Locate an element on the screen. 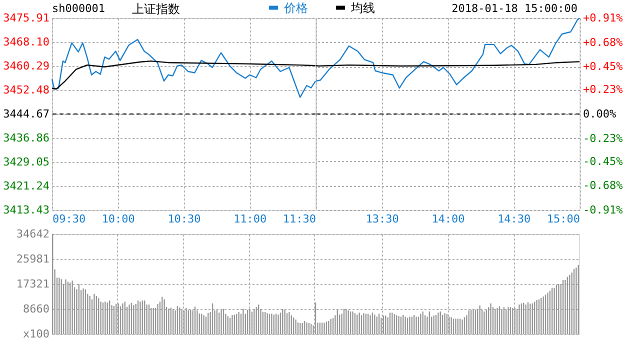  y-tick-label: 3460.29 is located at coordinates (26, 66).